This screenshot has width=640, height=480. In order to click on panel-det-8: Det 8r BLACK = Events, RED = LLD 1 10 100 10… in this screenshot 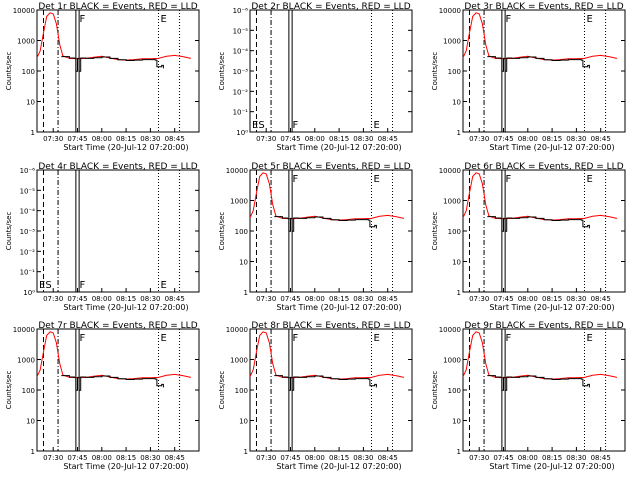, I will do `click(315, 396)`.